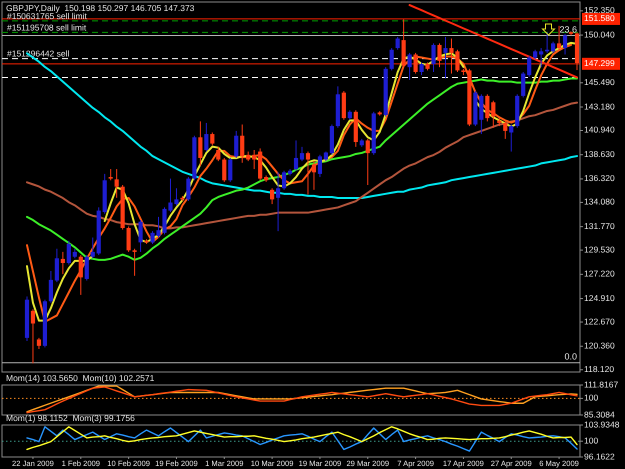 The height and width of the screenshot is (469, 625). I want to click on line-series, so click(493, 41).